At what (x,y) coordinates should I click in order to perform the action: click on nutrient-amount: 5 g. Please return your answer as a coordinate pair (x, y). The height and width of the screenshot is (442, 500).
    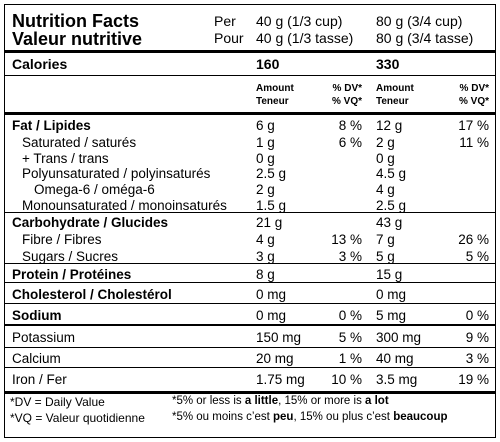
    Looking at the image, I should click on (385, 256).